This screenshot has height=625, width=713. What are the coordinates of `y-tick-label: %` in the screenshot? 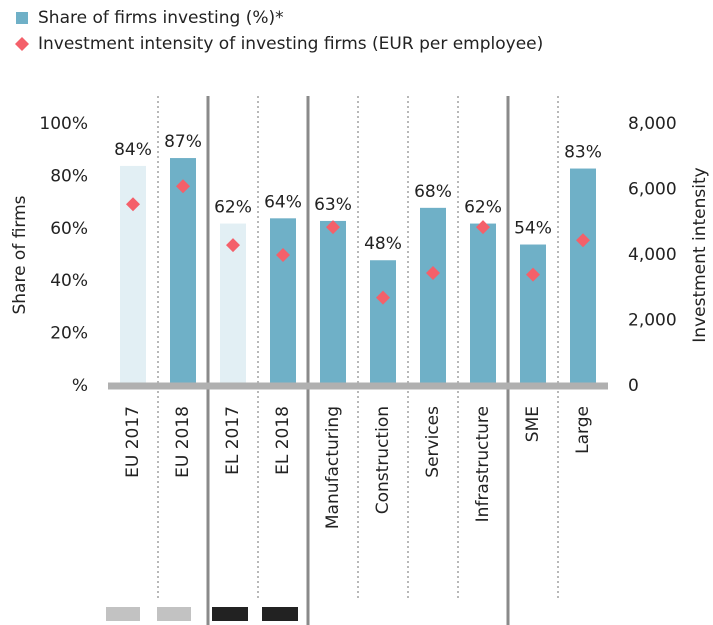 It's located at (80, 386).